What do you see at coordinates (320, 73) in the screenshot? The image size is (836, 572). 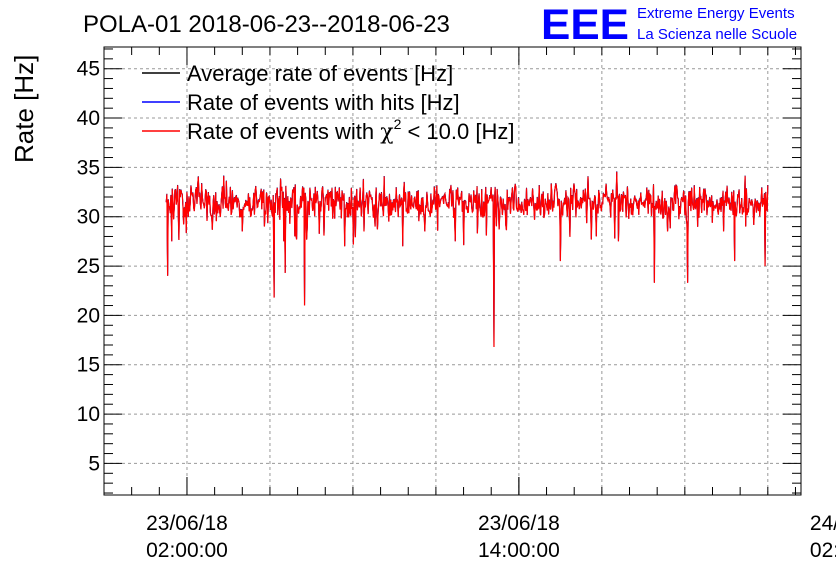 I see `legend-entry: Average rate of events [Hz]` at bounding box center [320, 73].